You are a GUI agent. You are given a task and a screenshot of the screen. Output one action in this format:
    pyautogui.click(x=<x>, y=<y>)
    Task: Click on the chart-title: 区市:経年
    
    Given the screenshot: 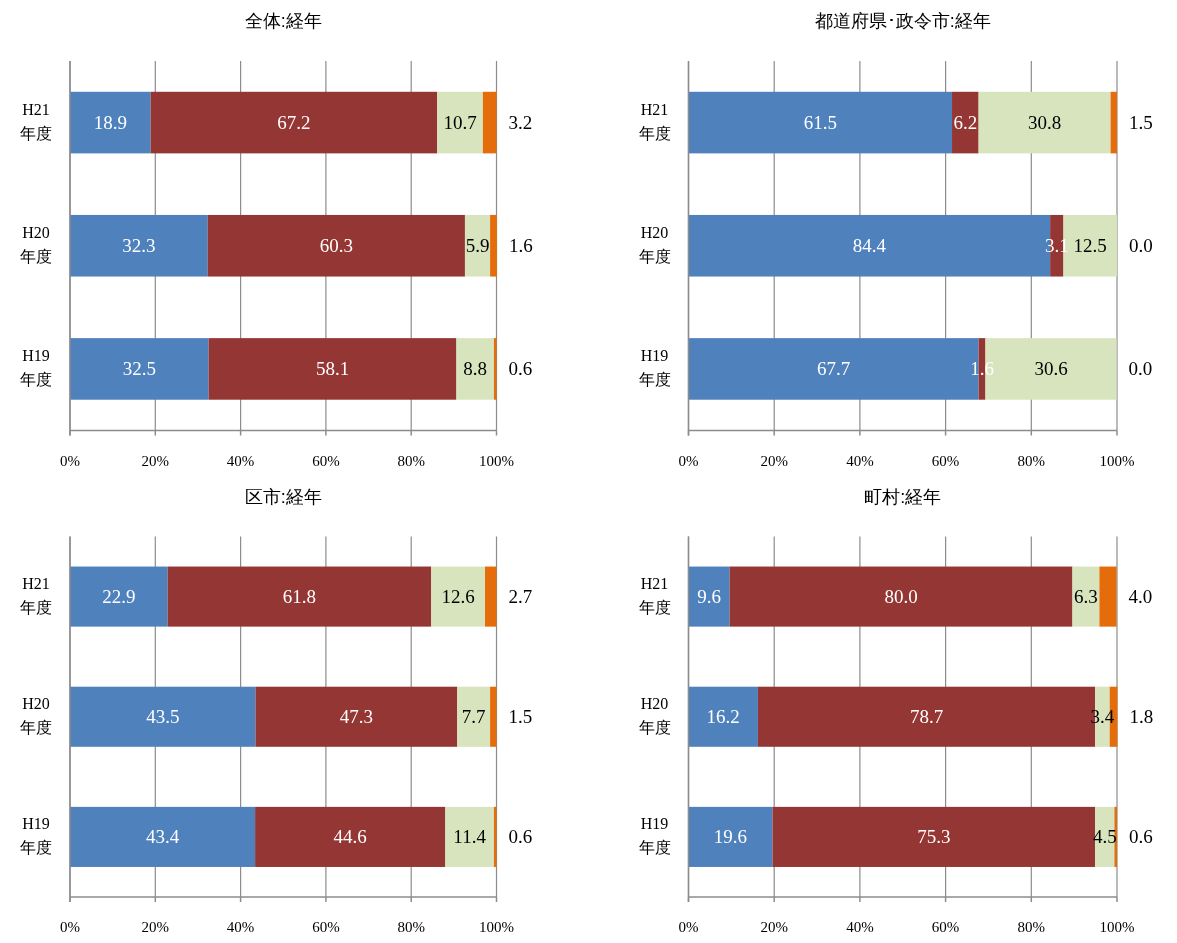 What is the action you would take?
    pyautogui.click(x=283, y=496)
    